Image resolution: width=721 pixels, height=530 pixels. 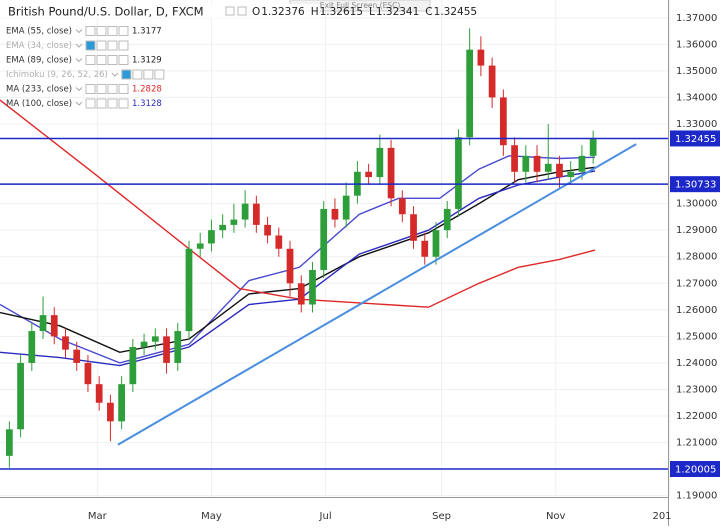 I want to click on level-badge, so click(x=695, y=184).